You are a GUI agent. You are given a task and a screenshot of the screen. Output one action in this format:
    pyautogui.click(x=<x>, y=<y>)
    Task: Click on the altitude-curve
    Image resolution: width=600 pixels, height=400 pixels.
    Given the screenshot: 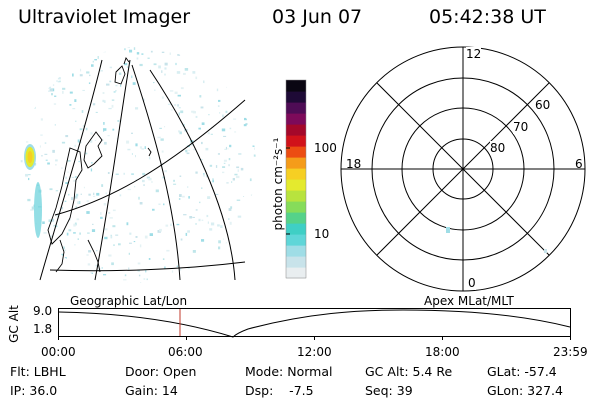 What is the action you would take?
    pyautogui.click(x=314, y=323)
    